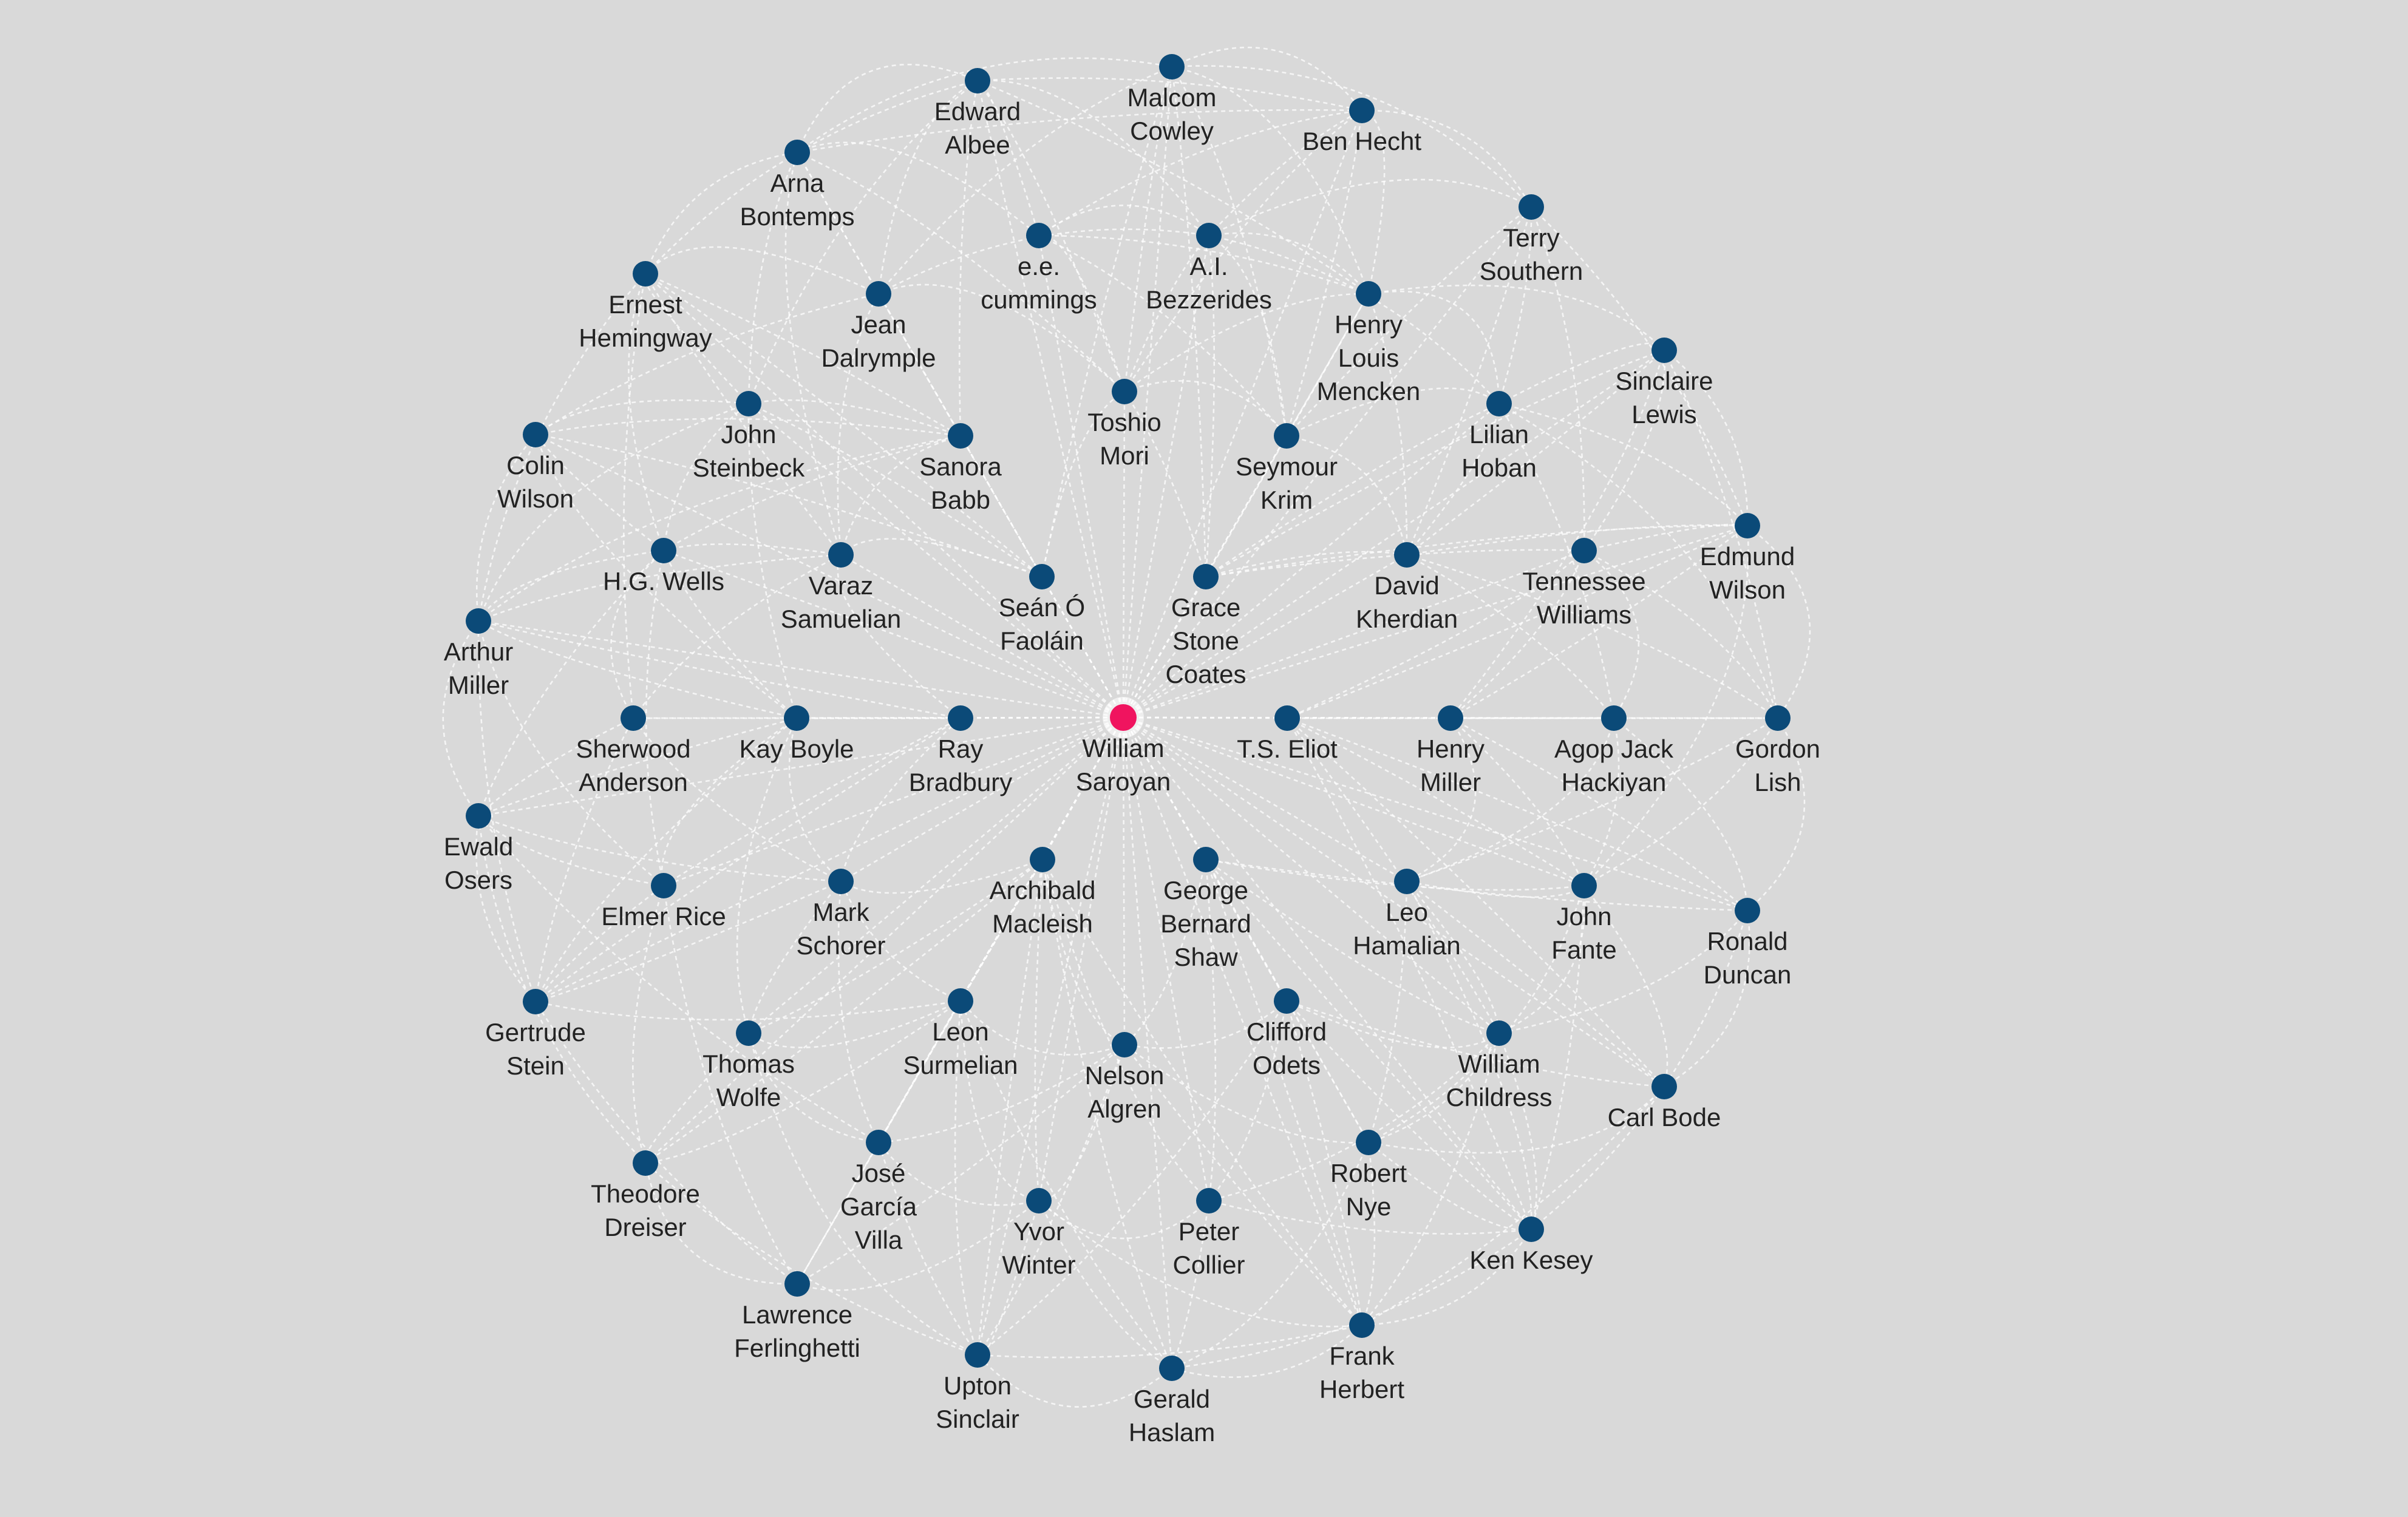 This screenshot has height=1517, width=2408. What do you see at coordinates (797, 152) in the screenshot?
I see `node-ab` at bounding box center [797, 152].